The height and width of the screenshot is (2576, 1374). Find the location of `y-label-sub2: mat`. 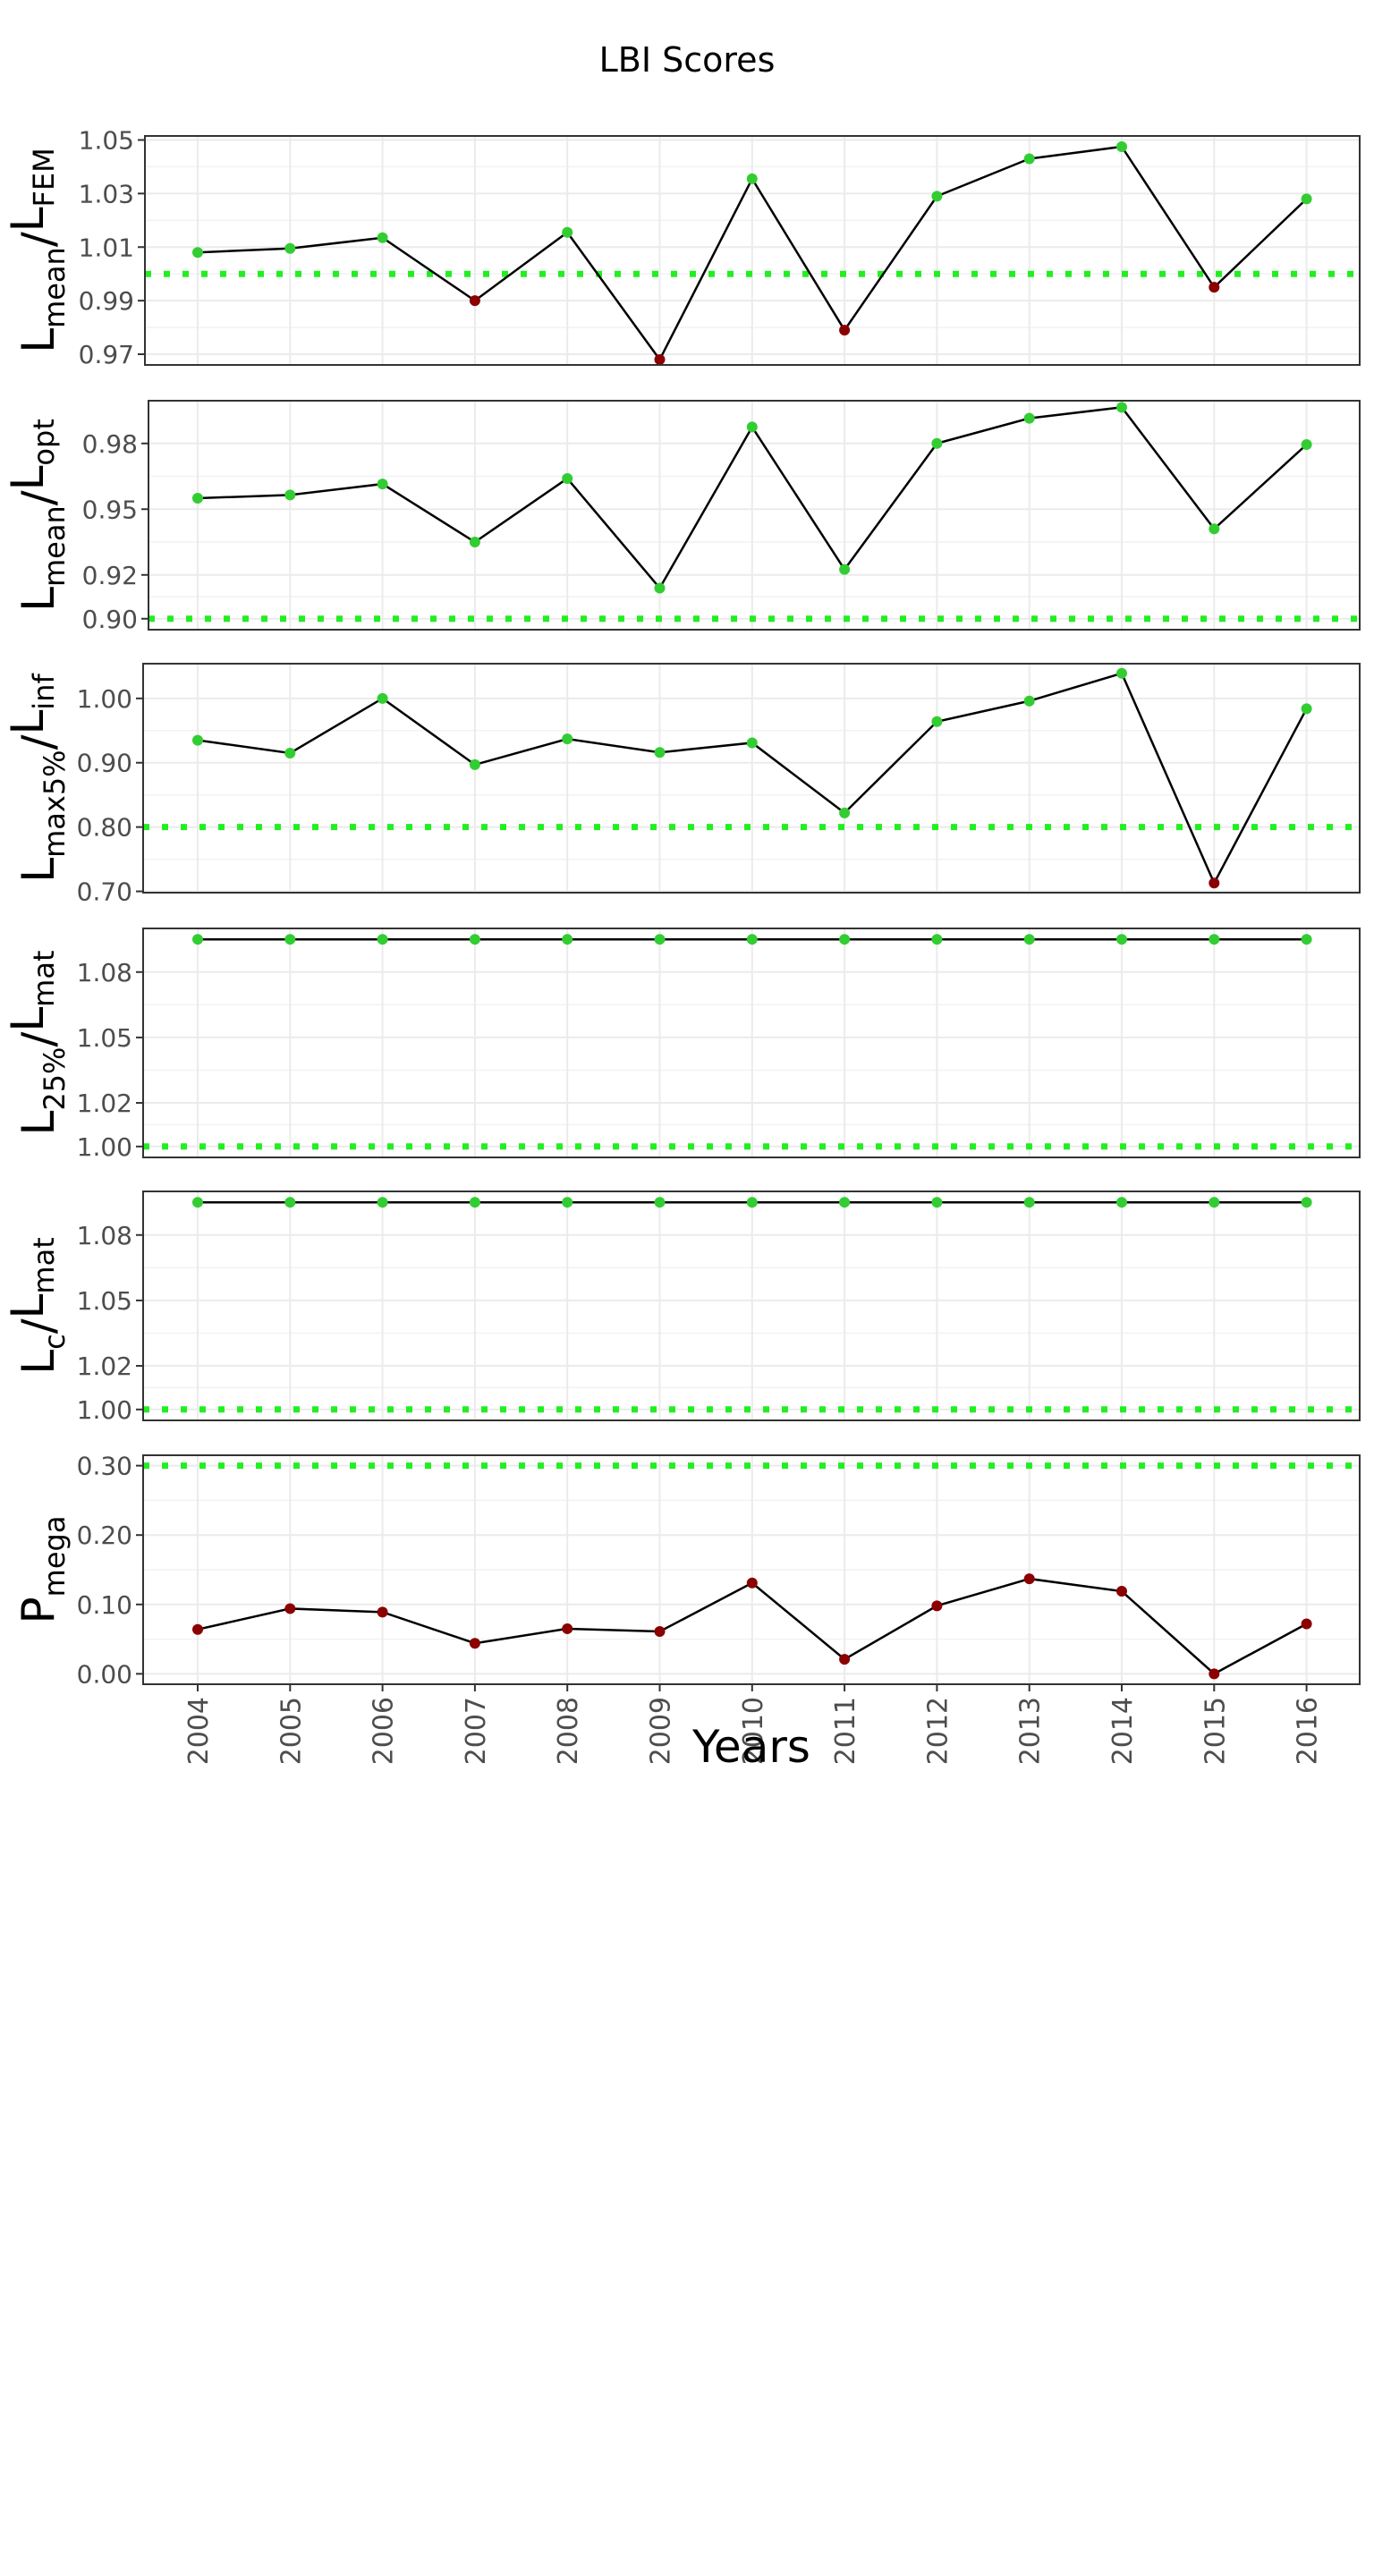

y-label-sub2: mat is located at coordinates (44, 1265).